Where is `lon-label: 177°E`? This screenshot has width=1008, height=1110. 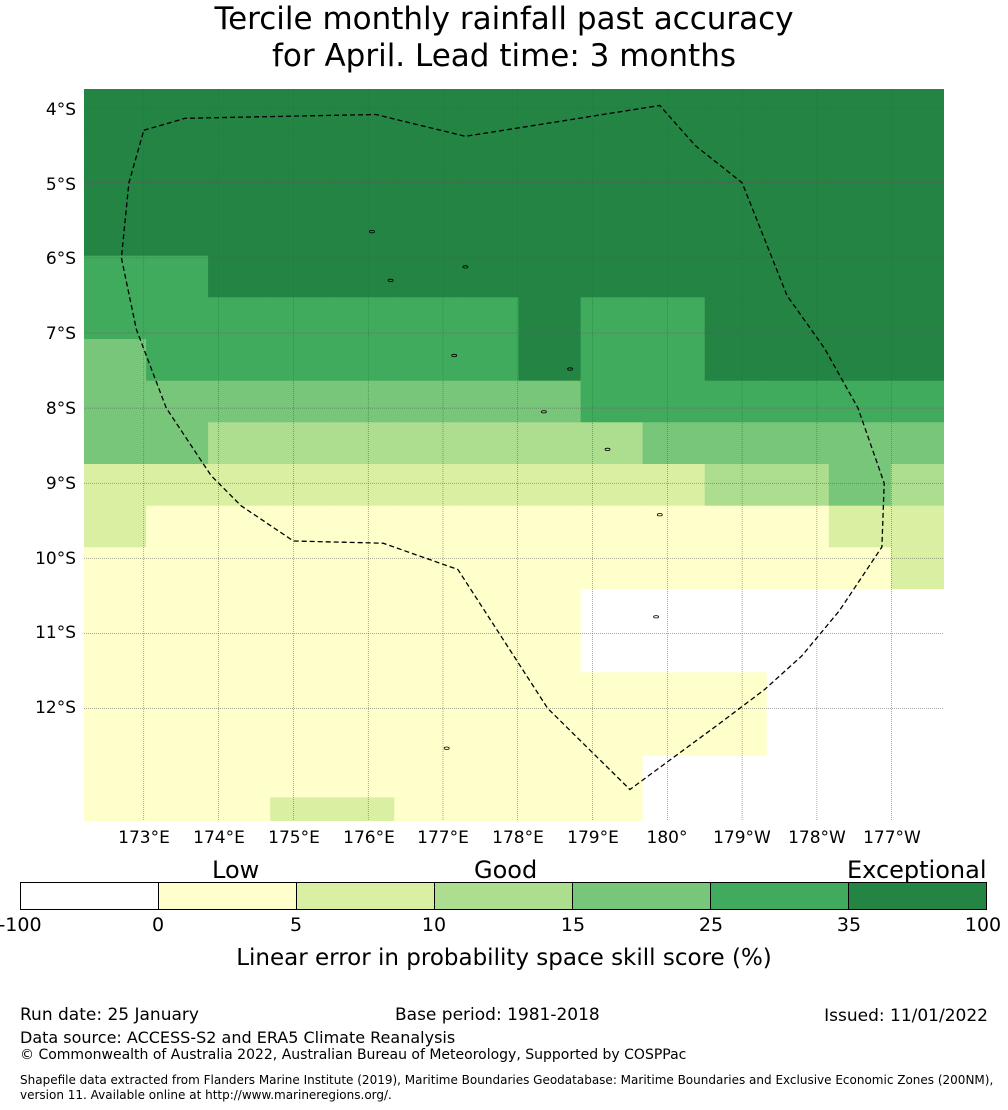
lon-label: 177°E is located at coordinates (443, 838).